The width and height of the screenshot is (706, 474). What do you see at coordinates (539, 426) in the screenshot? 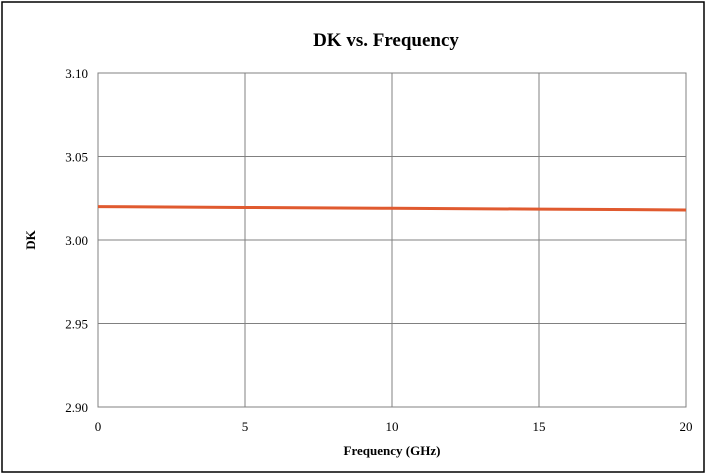
I see `x-tick-label: 15` at bounding box center [539, 426].